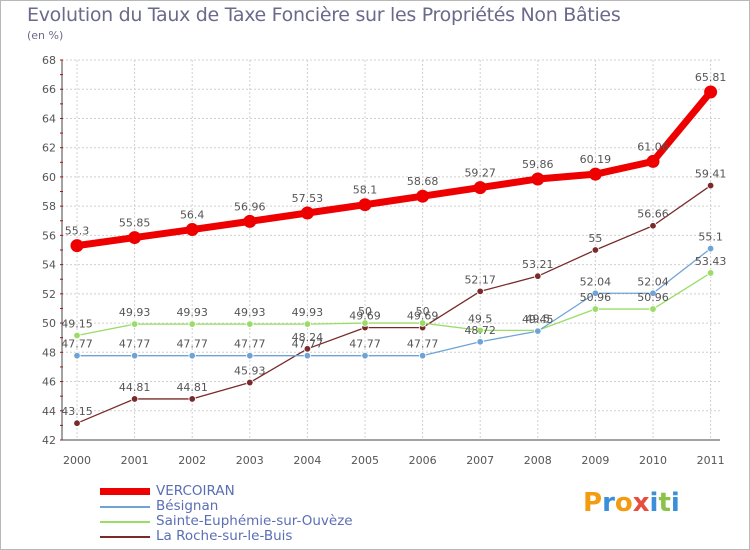 This screenshot has width=750, height=550. What do you see at coordinates (49, 118) in the screenshot?
I see `y-tick-label: 64` at bounding box center [49, 118].